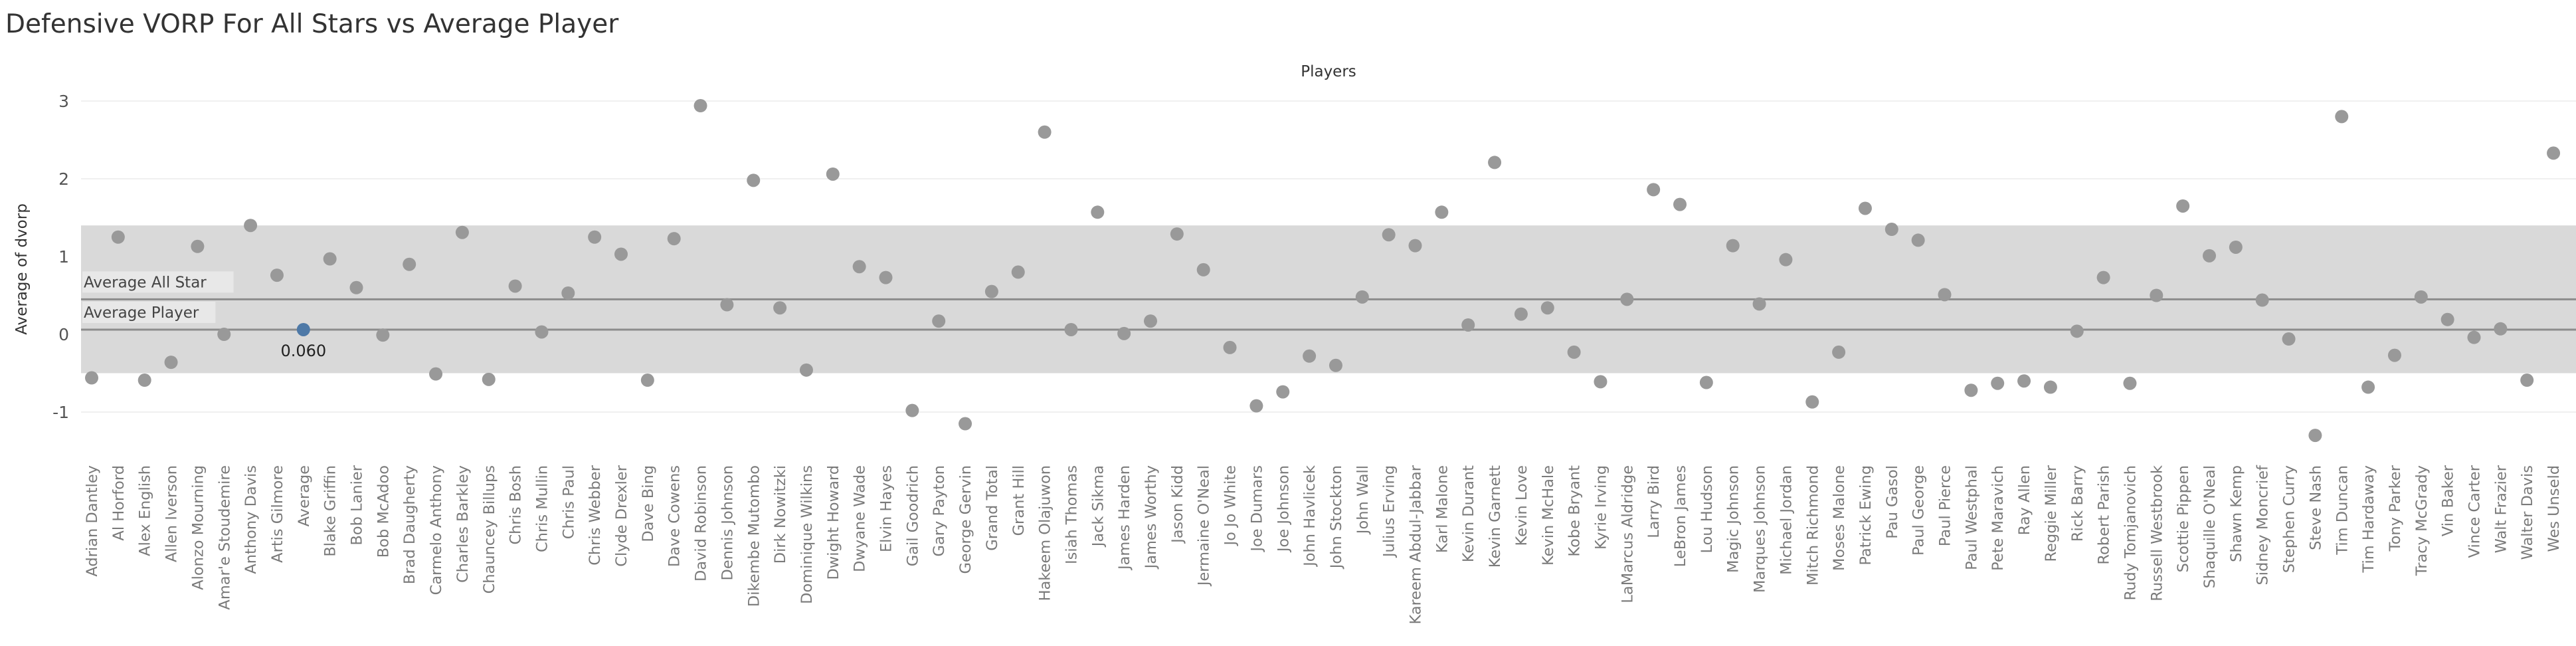  I want to click on x-tick-label: Dirk Nowitzki, so click(780, 514).